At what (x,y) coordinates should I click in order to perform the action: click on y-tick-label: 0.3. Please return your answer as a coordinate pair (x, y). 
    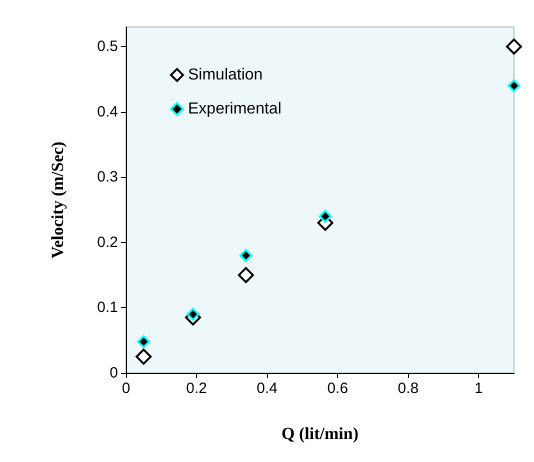
    Looking at the image, I should click on (107, 177).